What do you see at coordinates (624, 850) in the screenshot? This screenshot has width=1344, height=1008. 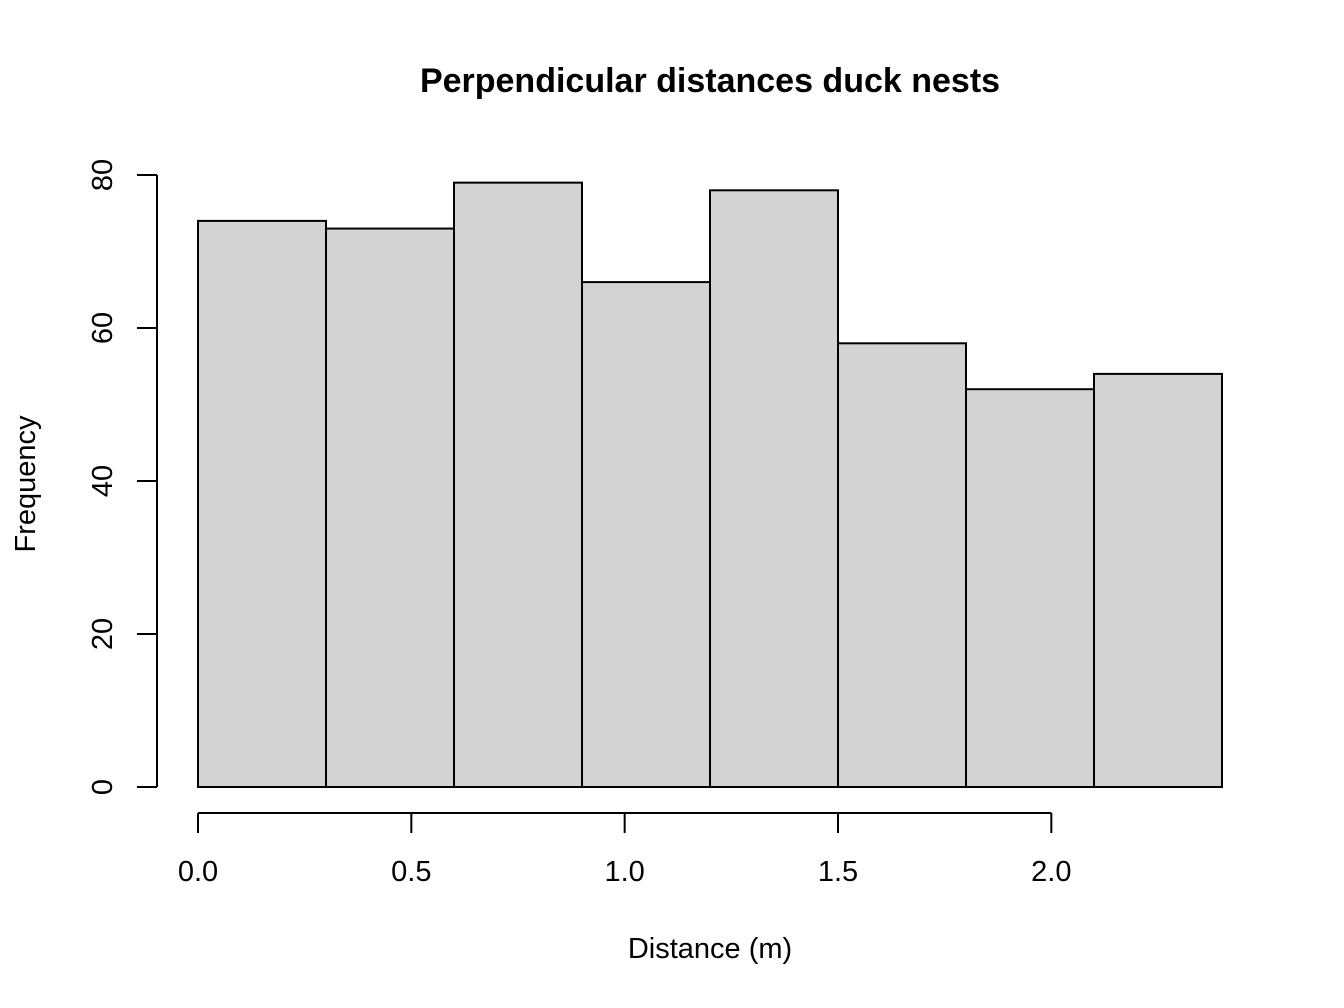 I see `x-axis: 0.0 0.5 1.0 1.5 2.0` at bounding box center [624, 850].